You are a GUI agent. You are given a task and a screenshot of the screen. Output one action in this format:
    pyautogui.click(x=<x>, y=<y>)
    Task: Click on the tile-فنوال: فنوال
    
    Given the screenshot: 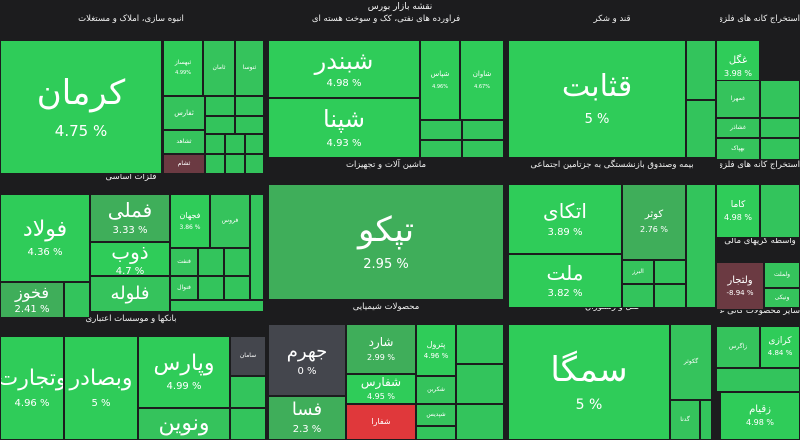 What is the action you would take?
    pyautogui.click(x=184, y=288)
    